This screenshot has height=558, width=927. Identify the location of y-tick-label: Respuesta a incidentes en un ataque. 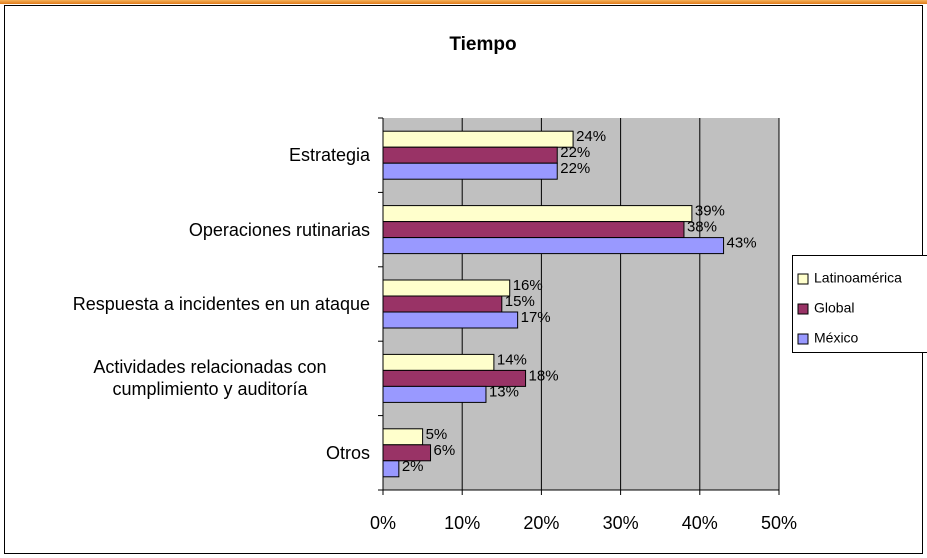
(221, 304).